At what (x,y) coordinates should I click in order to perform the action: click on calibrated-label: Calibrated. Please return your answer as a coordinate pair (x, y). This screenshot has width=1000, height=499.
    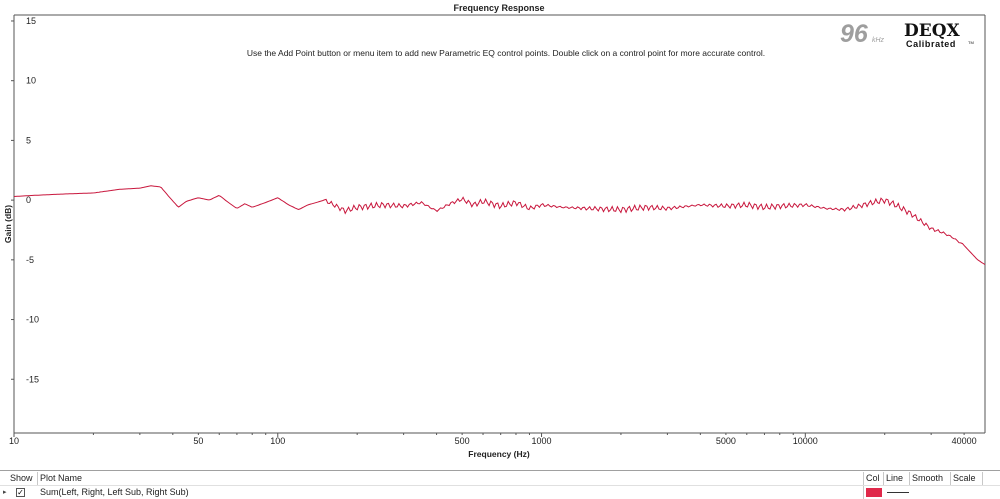
    Looking at the image, I should click on (931, 44).